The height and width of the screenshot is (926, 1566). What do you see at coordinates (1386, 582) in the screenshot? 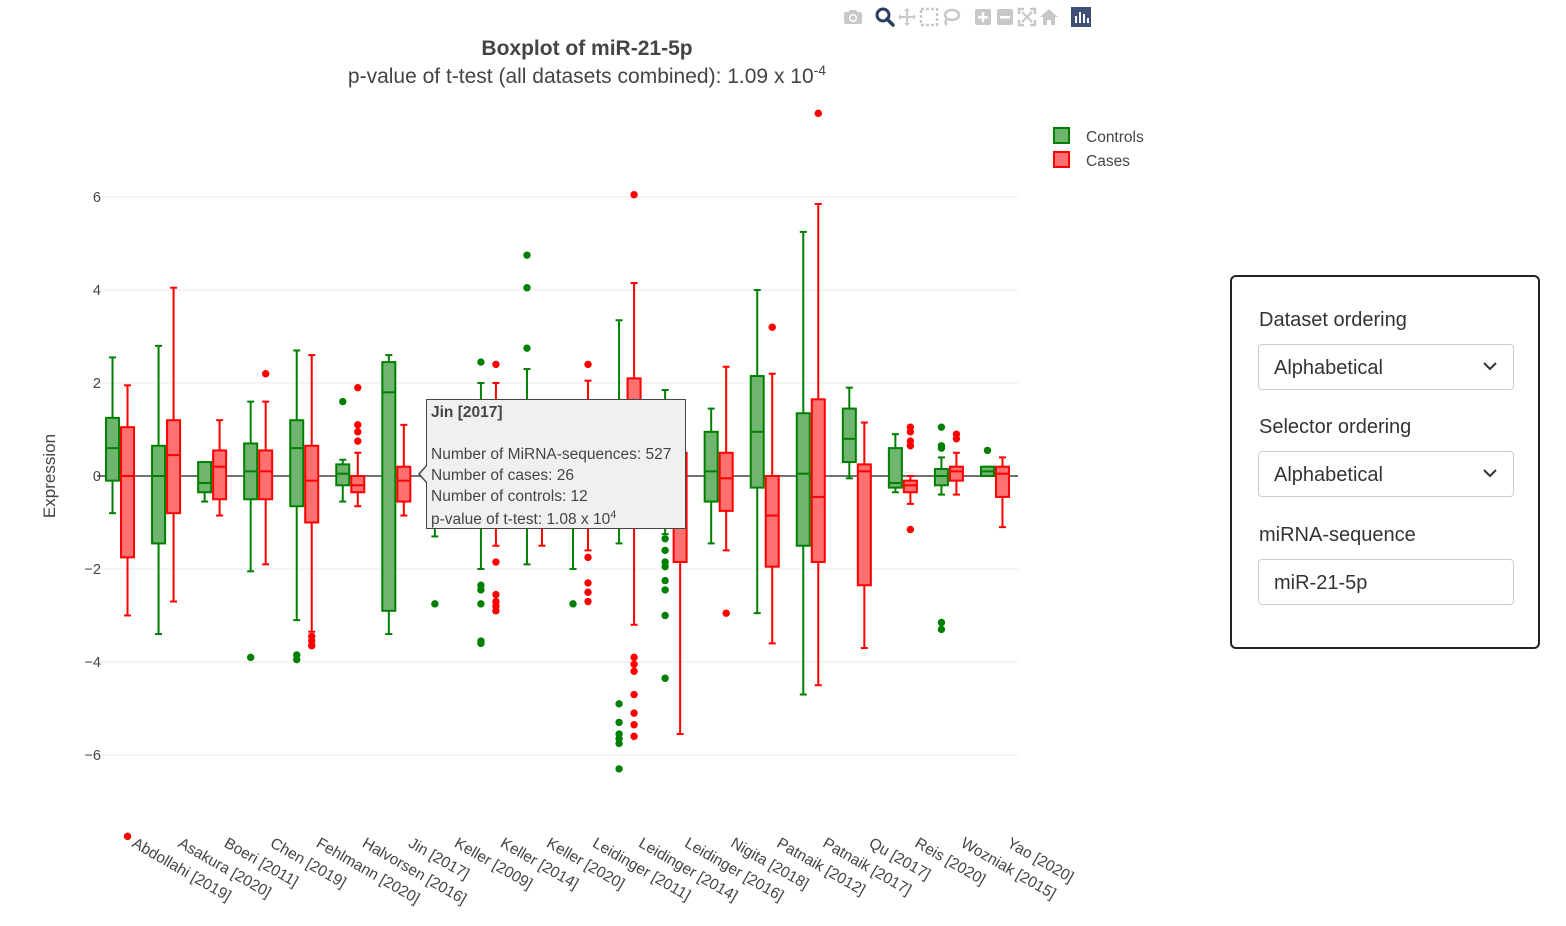
I see `mirna-sequence-input: miR-21-5p` at bounding box center [1386, 582].